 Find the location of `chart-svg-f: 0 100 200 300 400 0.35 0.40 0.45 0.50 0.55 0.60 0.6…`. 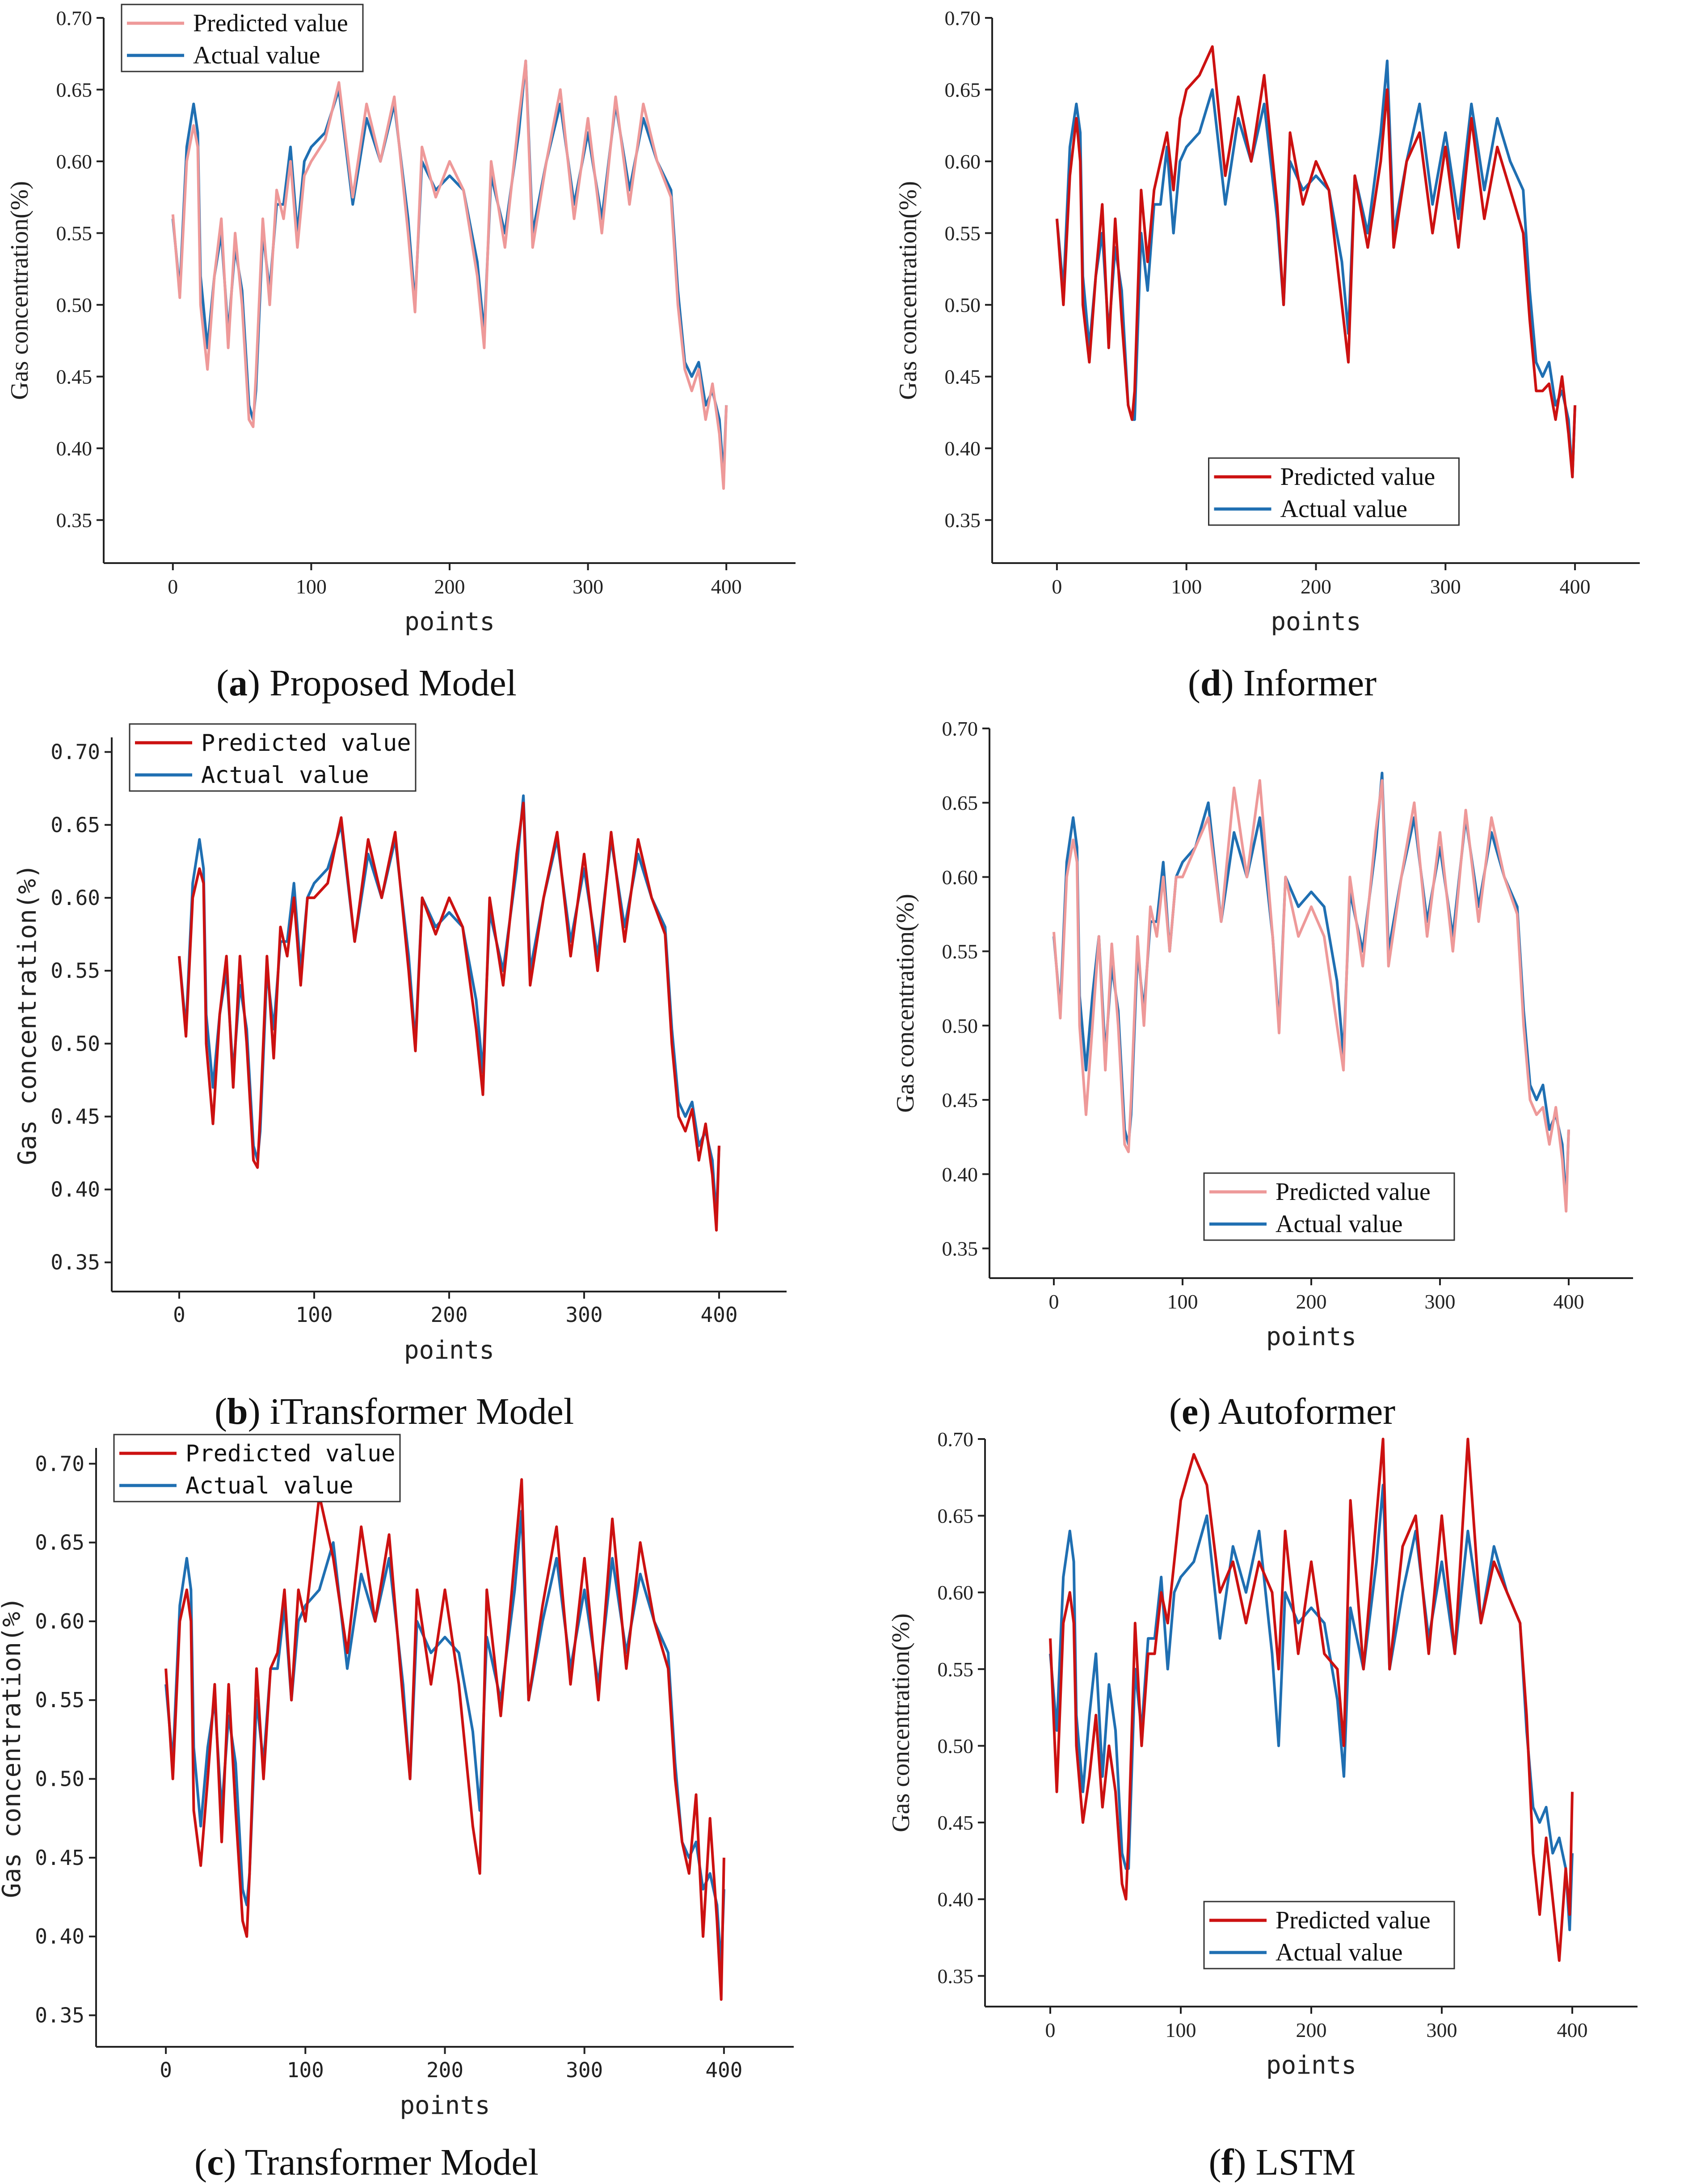

chart-svg-f: 0 100 200 300 400 0.35 0.40 0.45 0.50 0.55 0.60 0.6… is located at coordinates (1262, 1754).